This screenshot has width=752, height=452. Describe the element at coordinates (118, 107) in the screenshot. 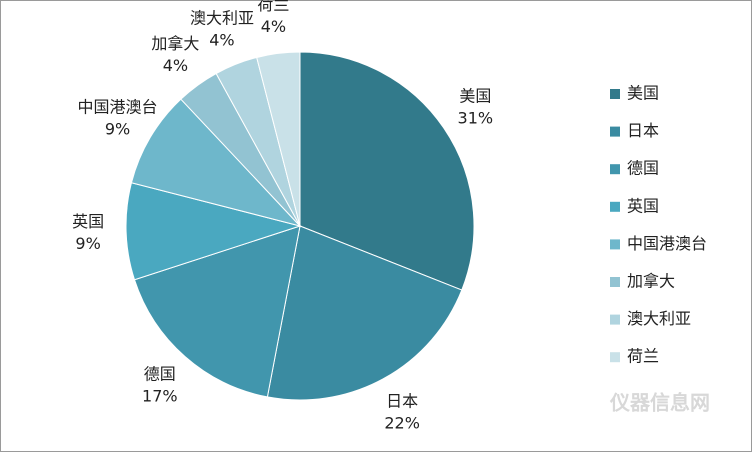

I see `slice-label-name: 中国港澳台` at that location.